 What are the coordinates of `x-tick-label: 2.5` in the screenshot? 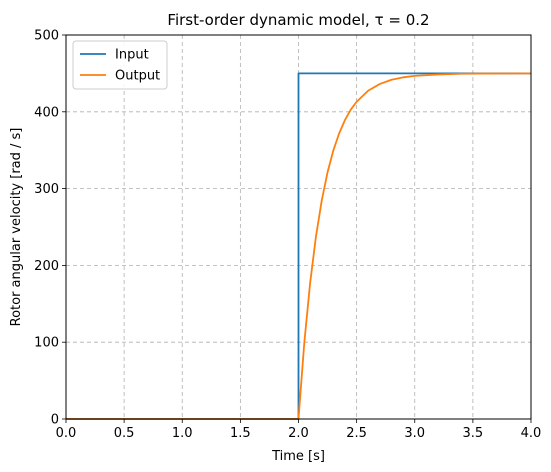 It's located at (356, 433).